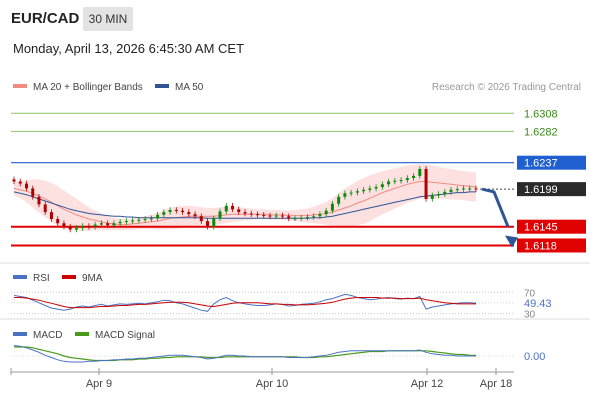 The width and height of the screenshot is (590, 400). I want to click on macd-signal-line, so click(245, 354).